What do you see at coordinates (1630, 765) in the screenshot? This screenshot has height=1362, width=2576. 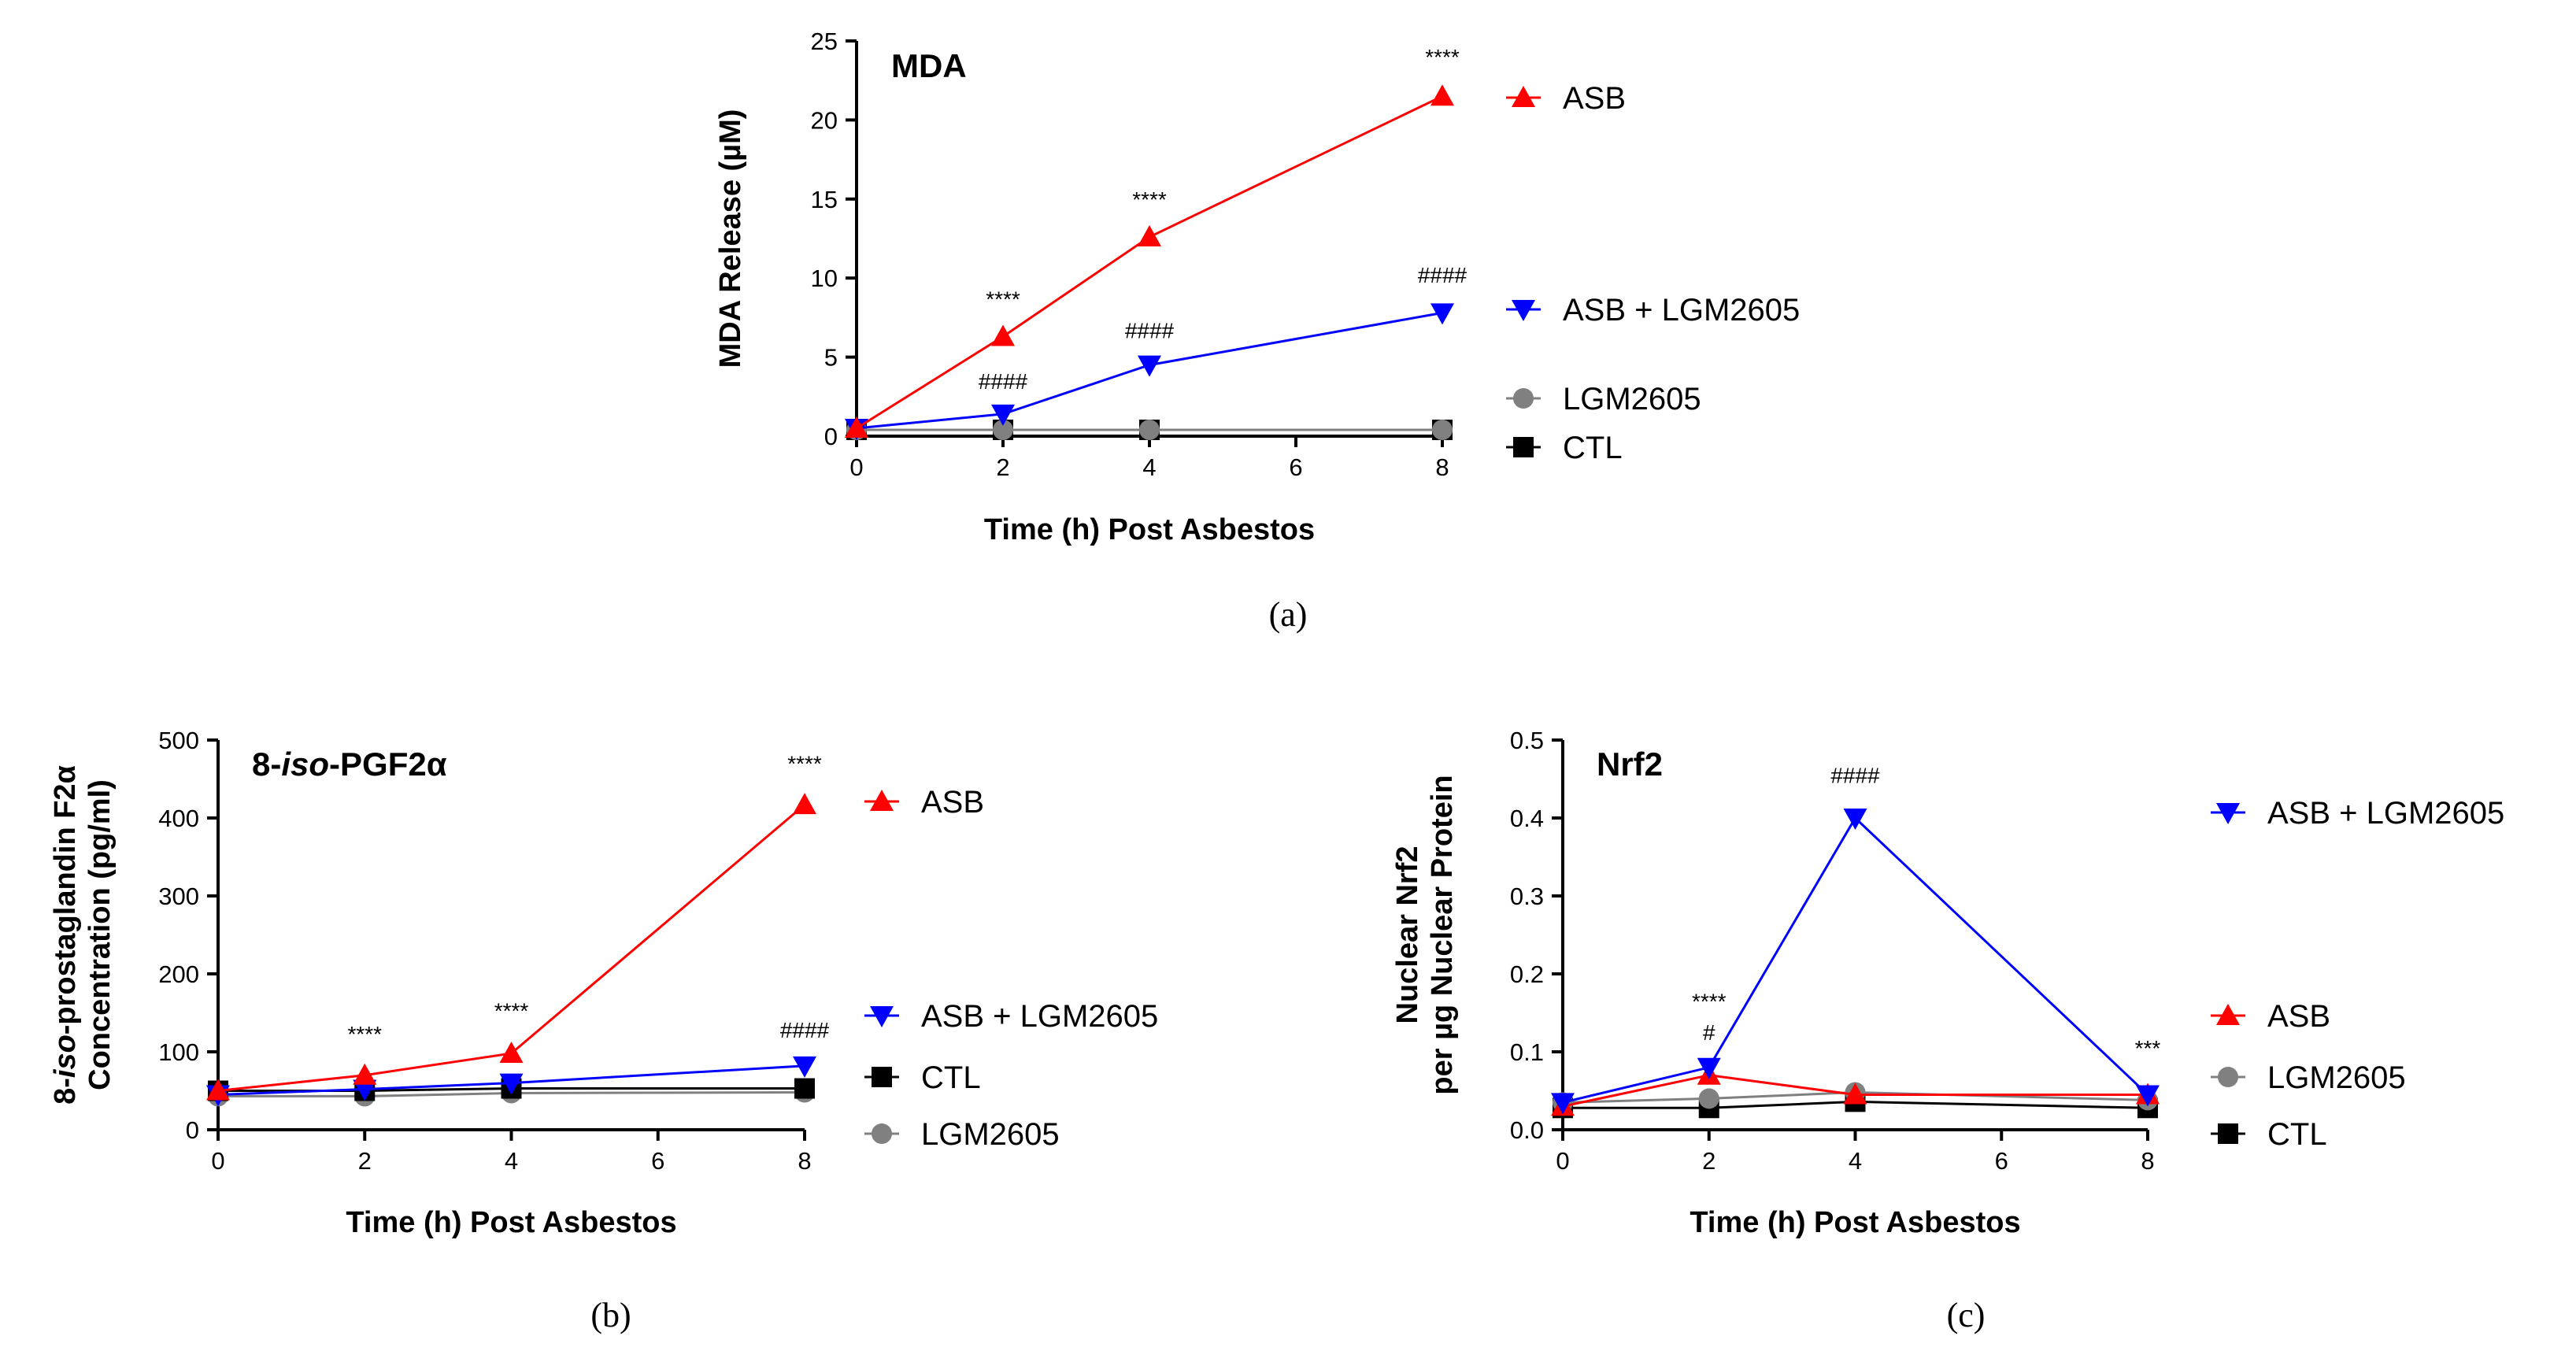 I see `panel-title: Nrf2` at bounding box center [1630, 765].